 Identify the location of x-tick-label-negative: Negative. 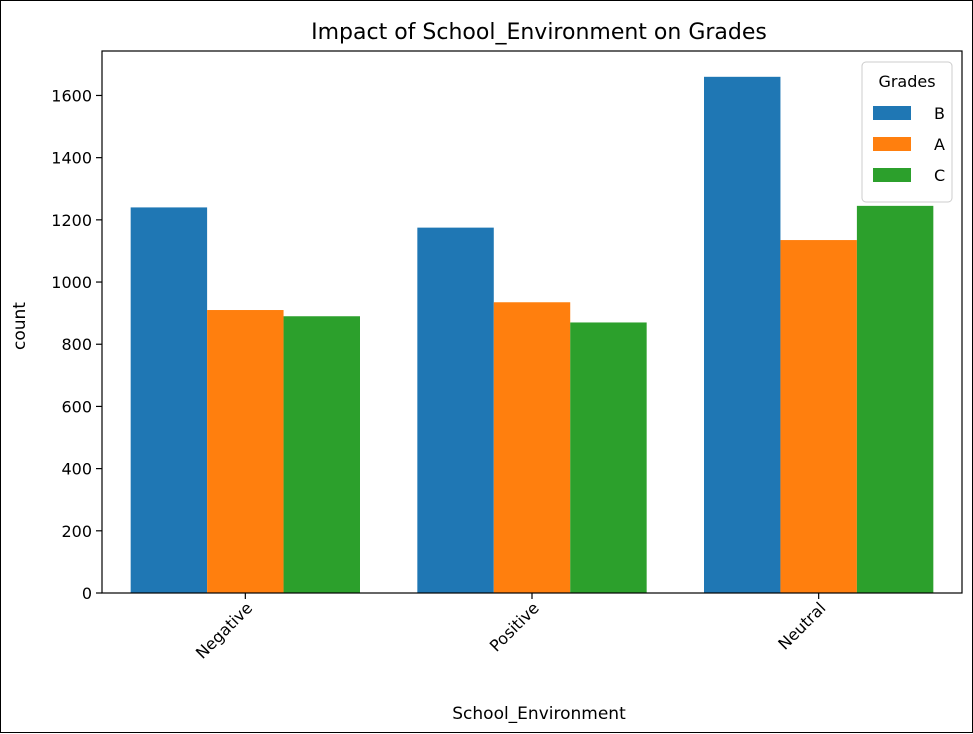
(224, 630).